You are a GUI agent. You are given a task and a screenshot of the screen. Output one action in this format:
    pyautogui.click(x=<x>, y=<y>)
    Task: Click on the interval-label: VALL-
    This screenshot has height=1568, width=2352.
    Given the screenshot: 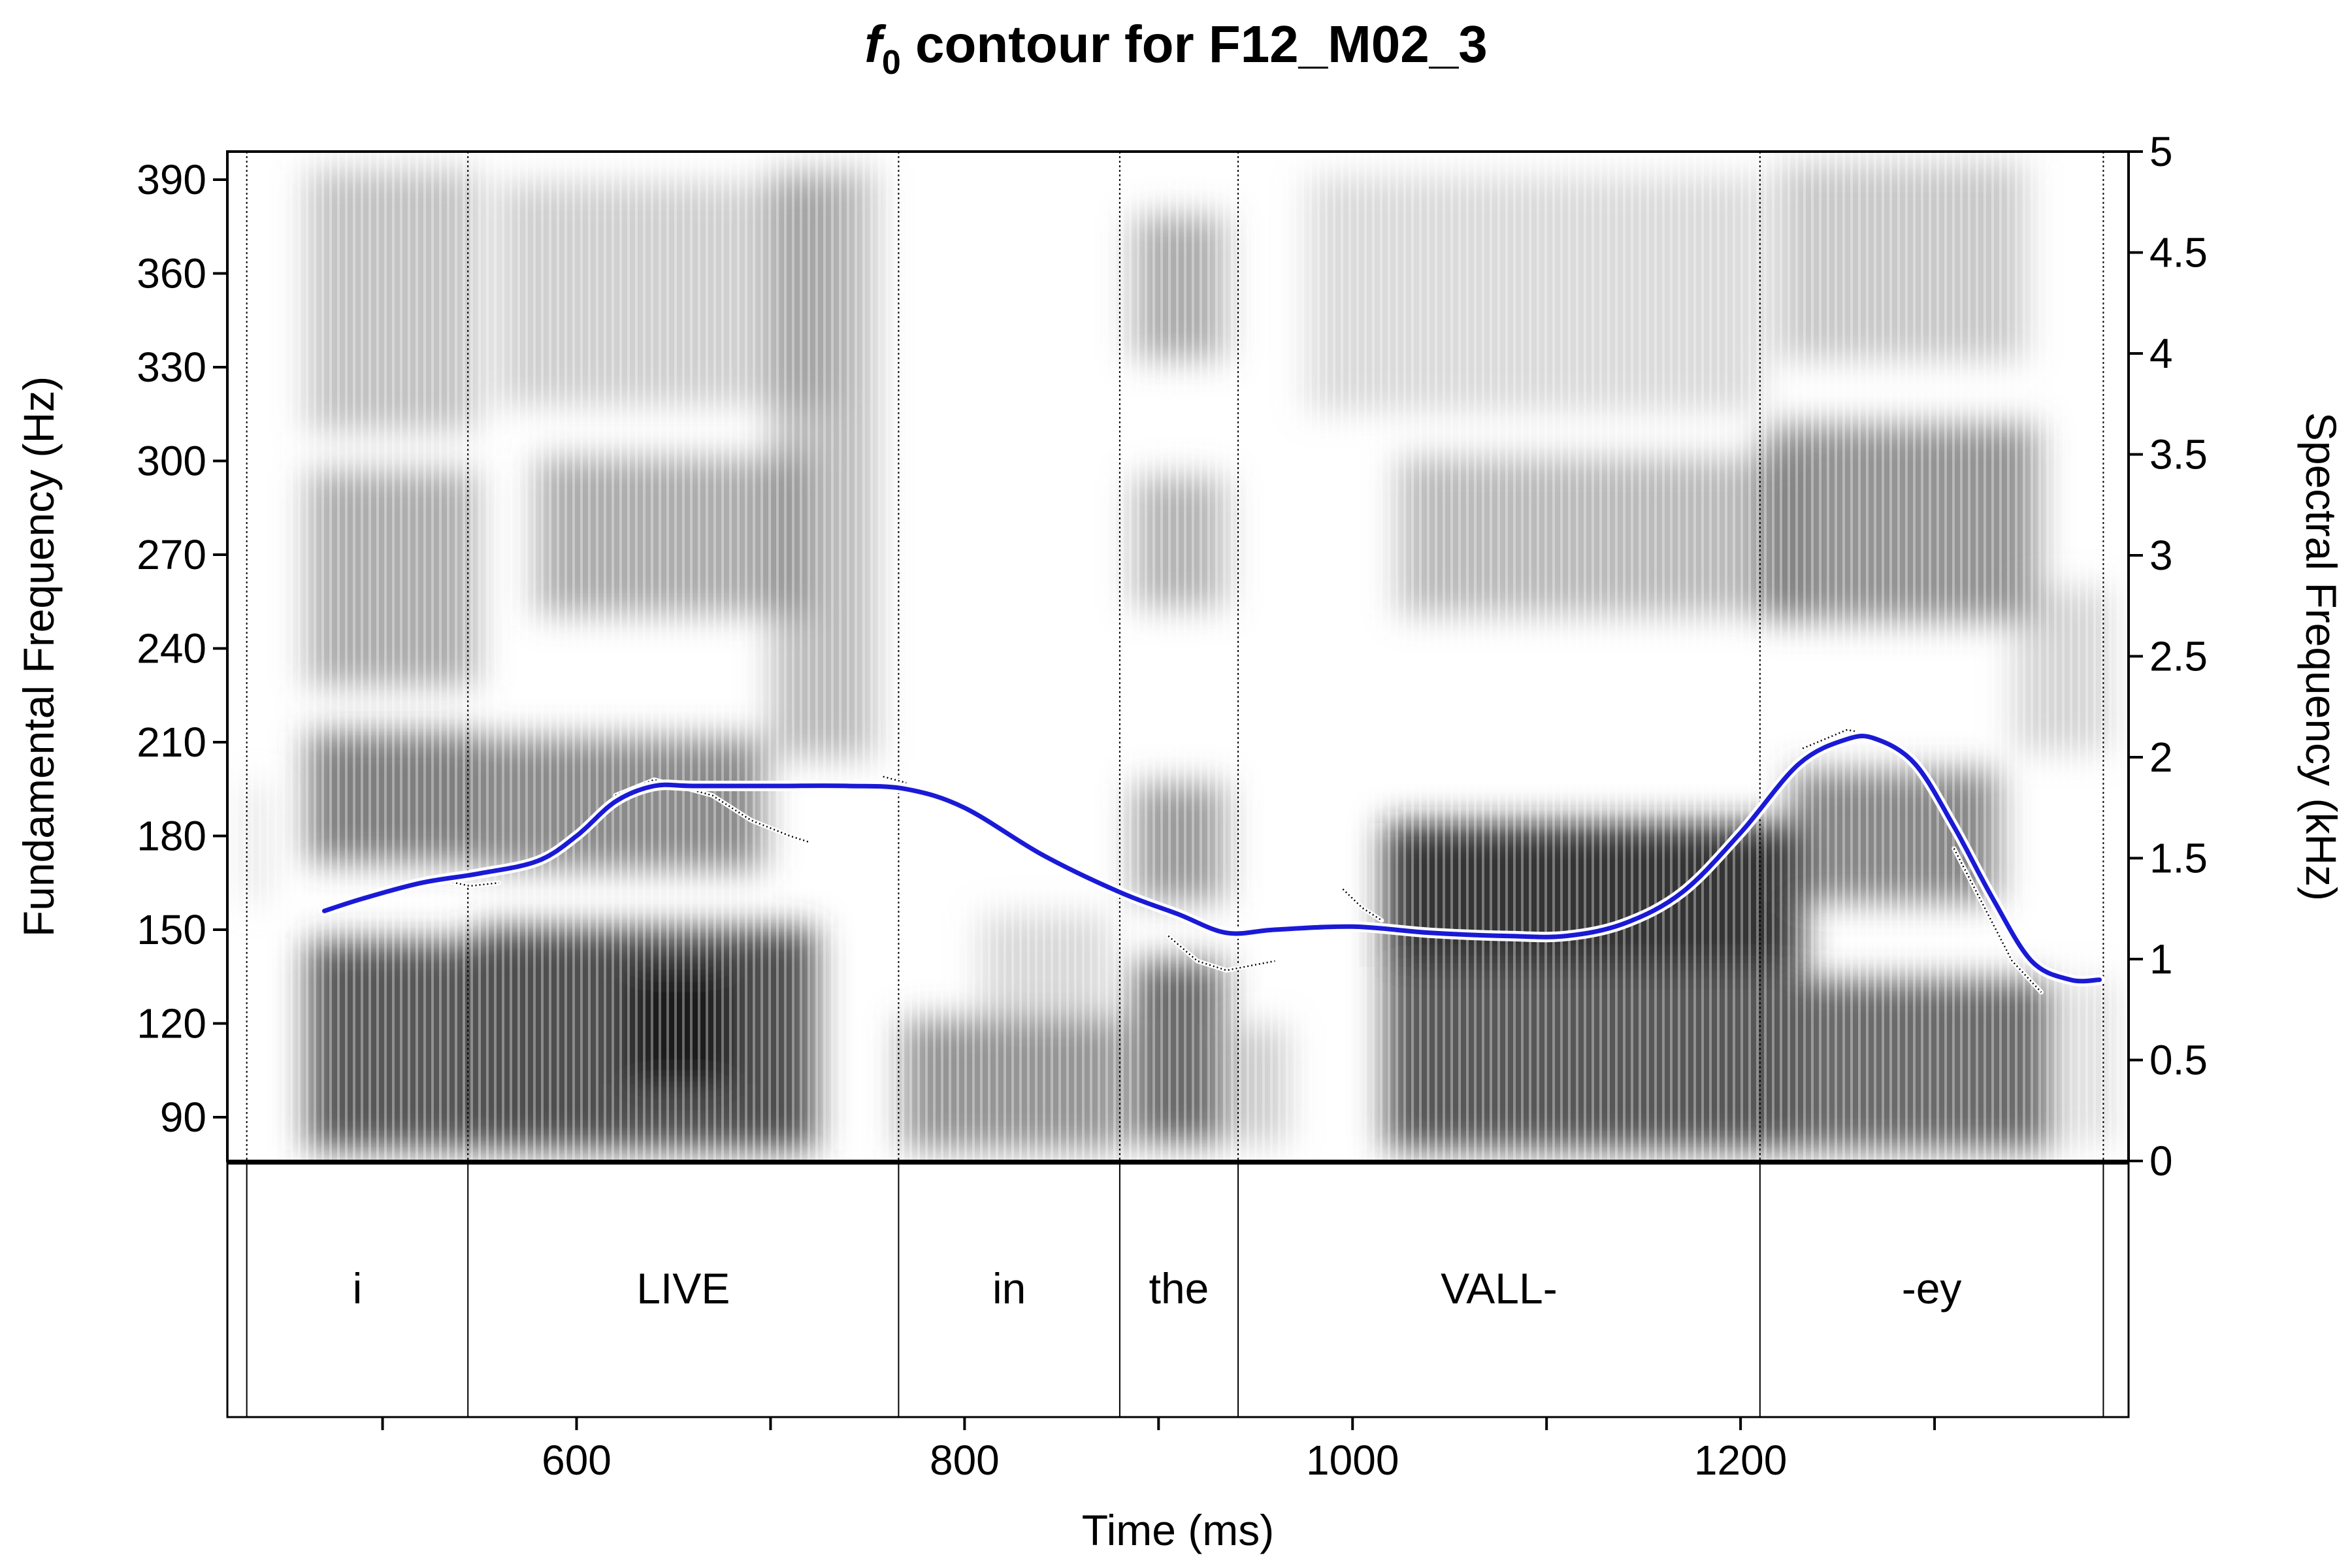 What is the action you would take?
    pyautogui.click(x=1499, y=1288)
    